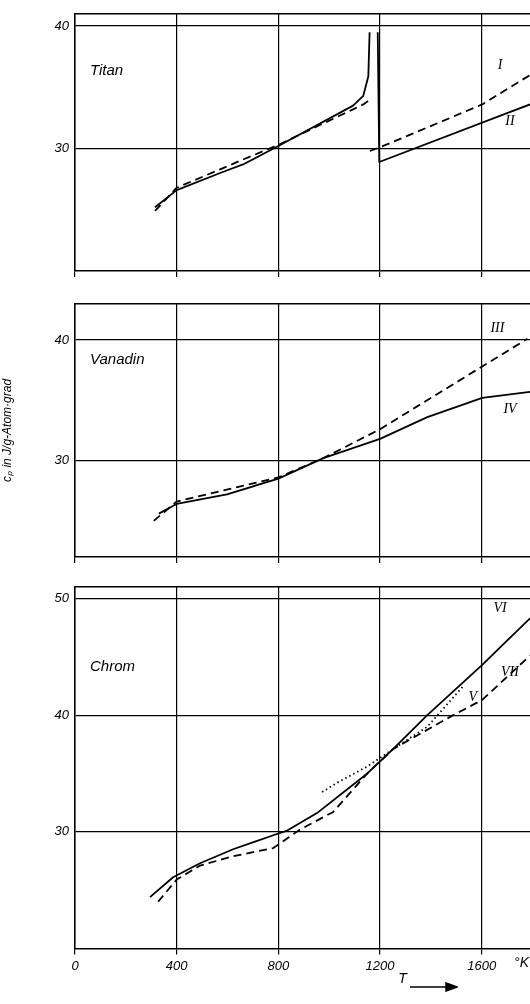  What do you see at coordinates (117, 358) in the screenshot?
I see `text: Vanadin` at bounding box center [117, 358].